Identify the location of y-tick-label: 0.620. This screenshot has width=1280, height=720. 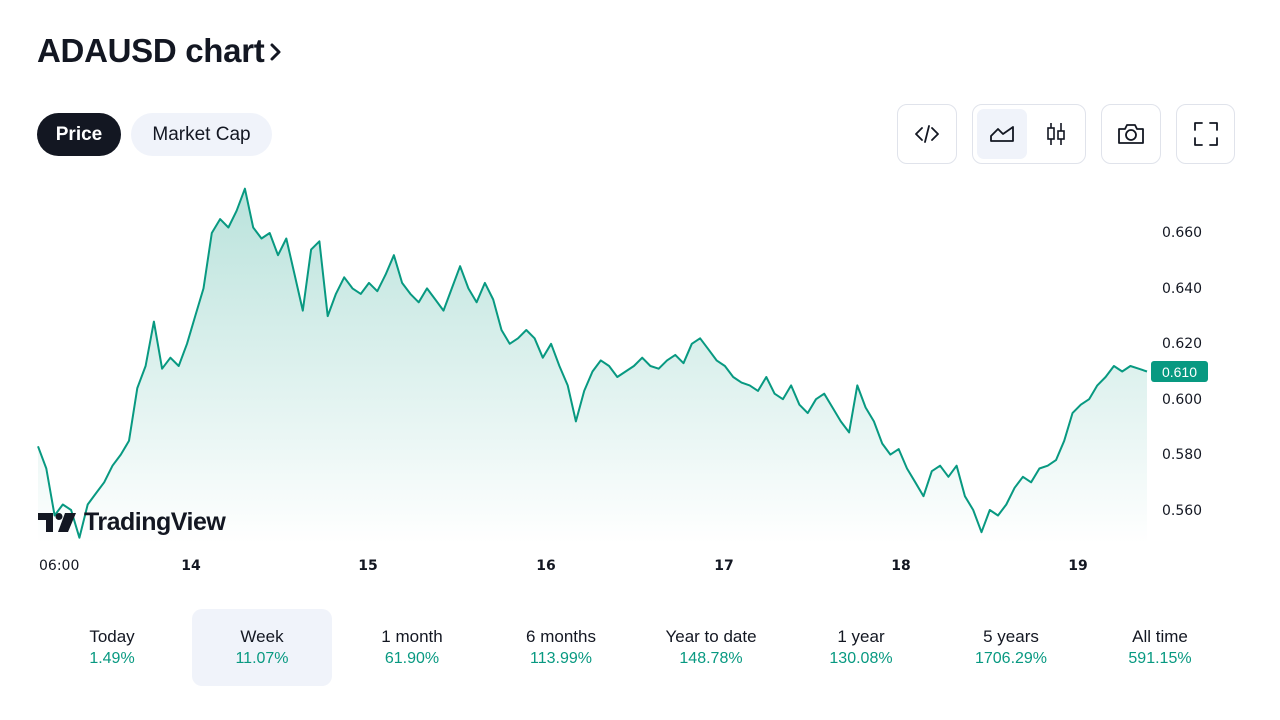
(1182, 344).